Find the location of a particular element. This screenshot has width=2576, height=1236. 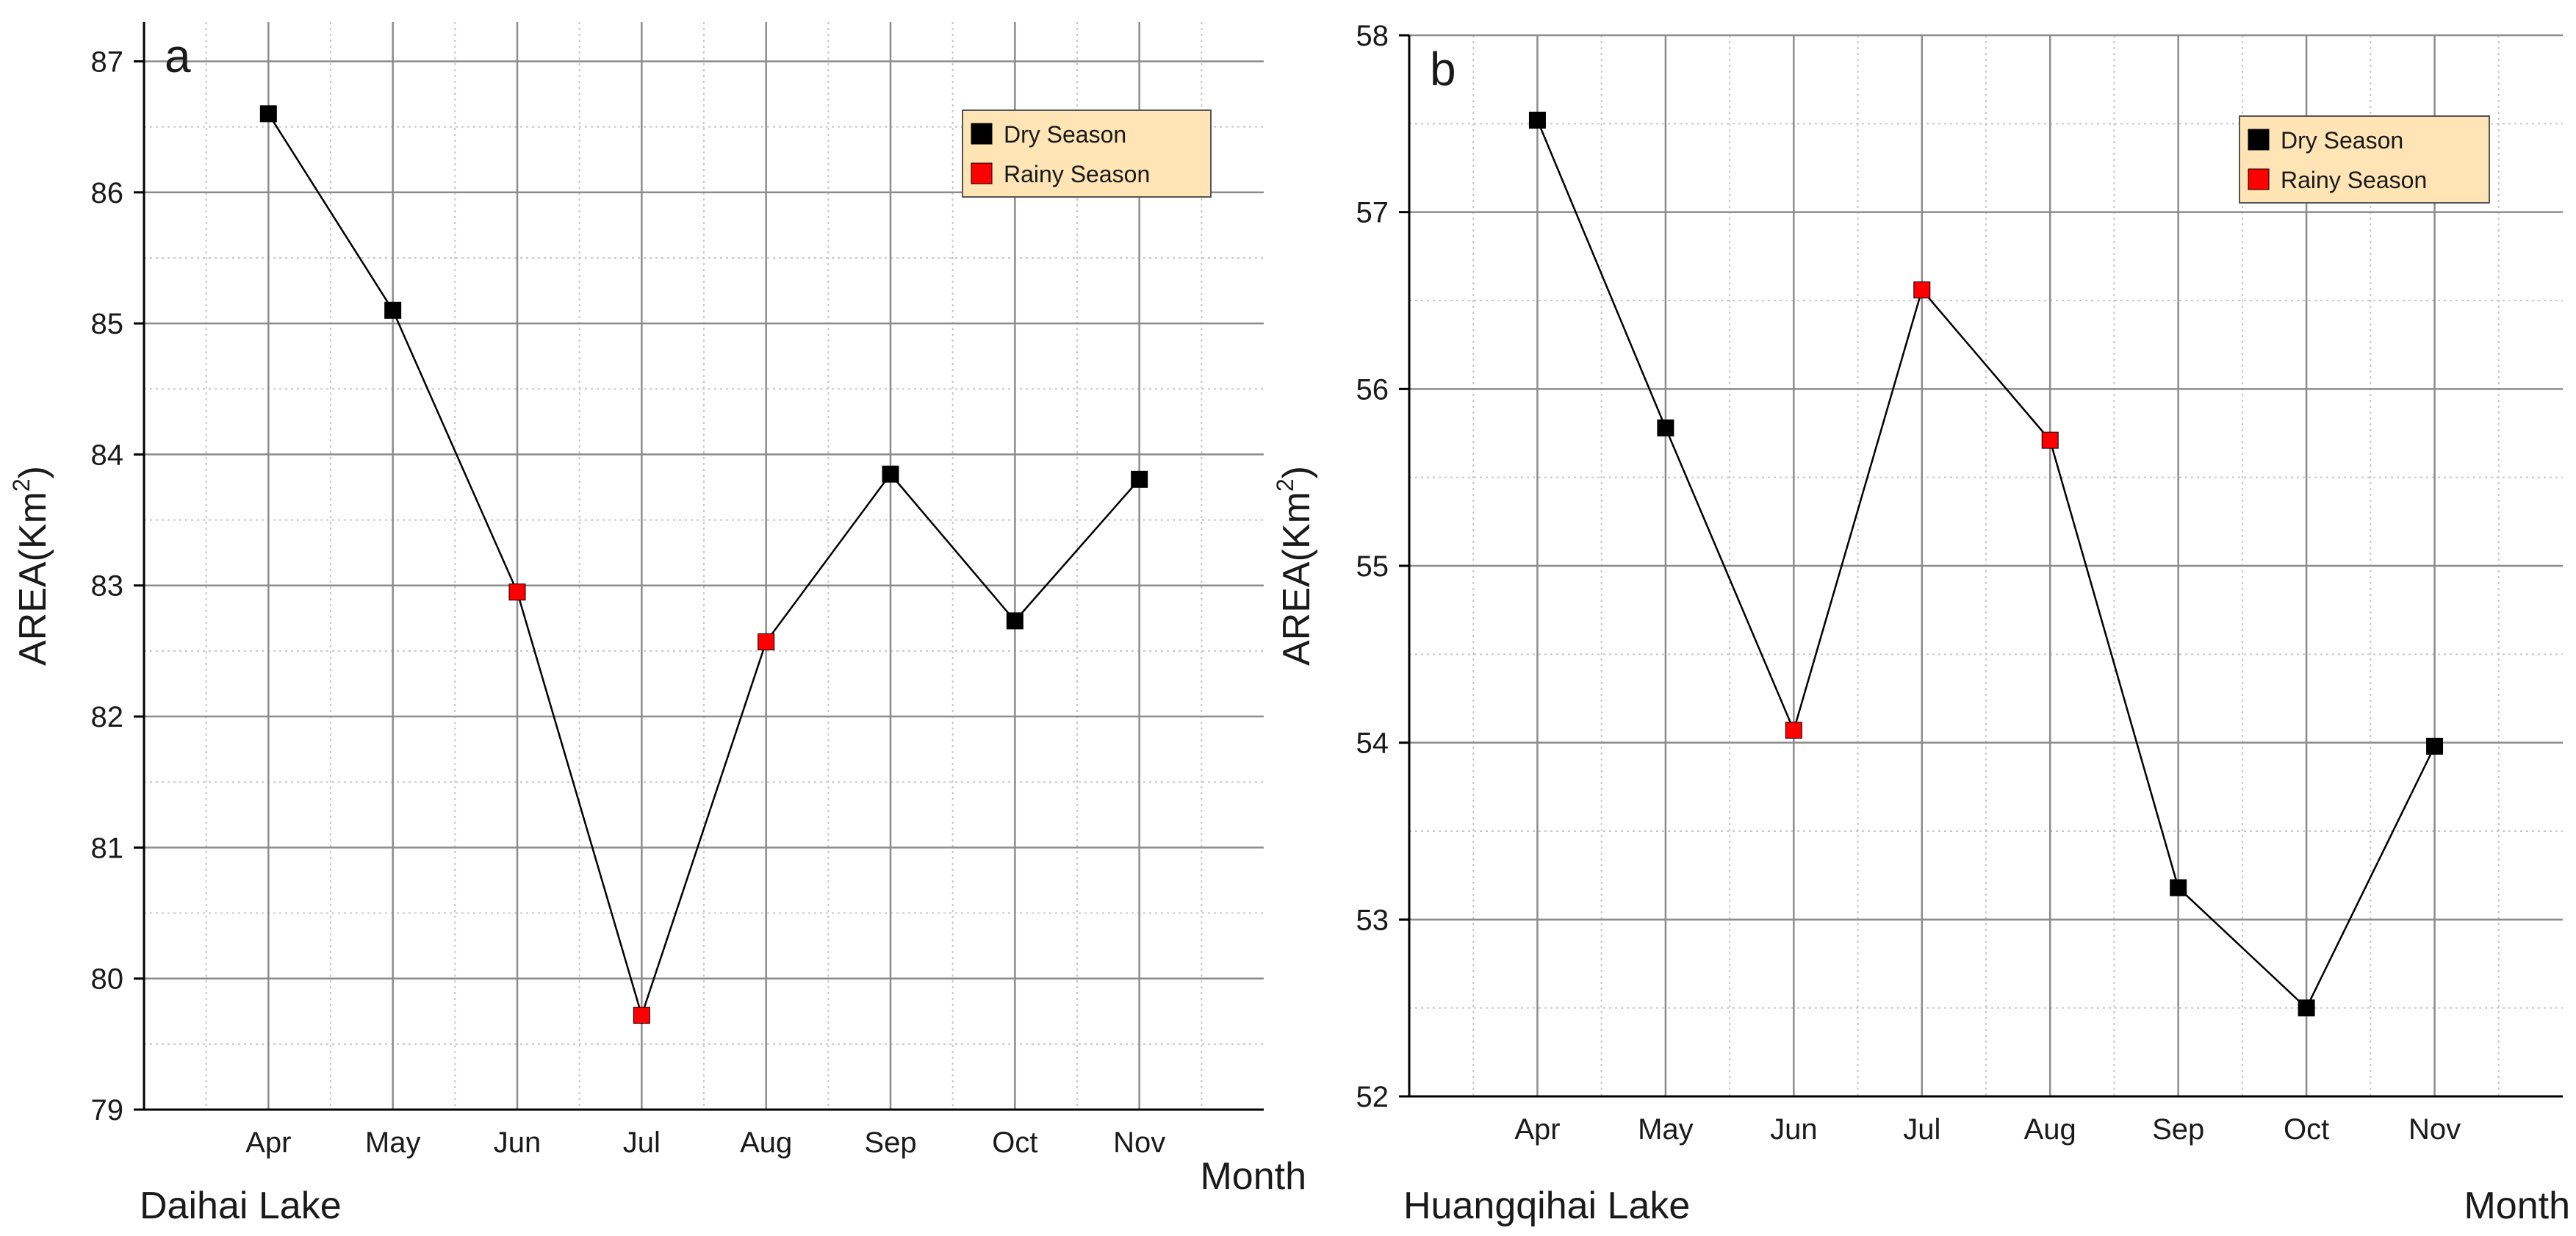

y-tick-label: 84 is located at coordinates (107, 455).